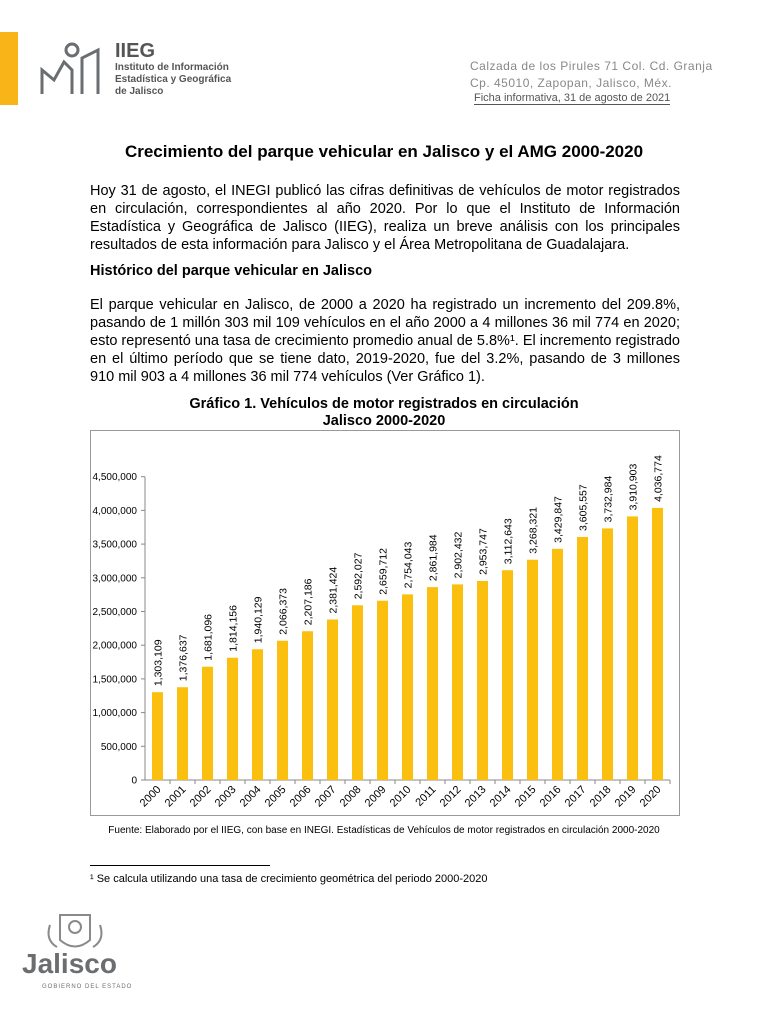 Image resolution: width=768 pixels, height=1024 pixels. I want to click on x-tick-label: 2007, so click(326, 797).